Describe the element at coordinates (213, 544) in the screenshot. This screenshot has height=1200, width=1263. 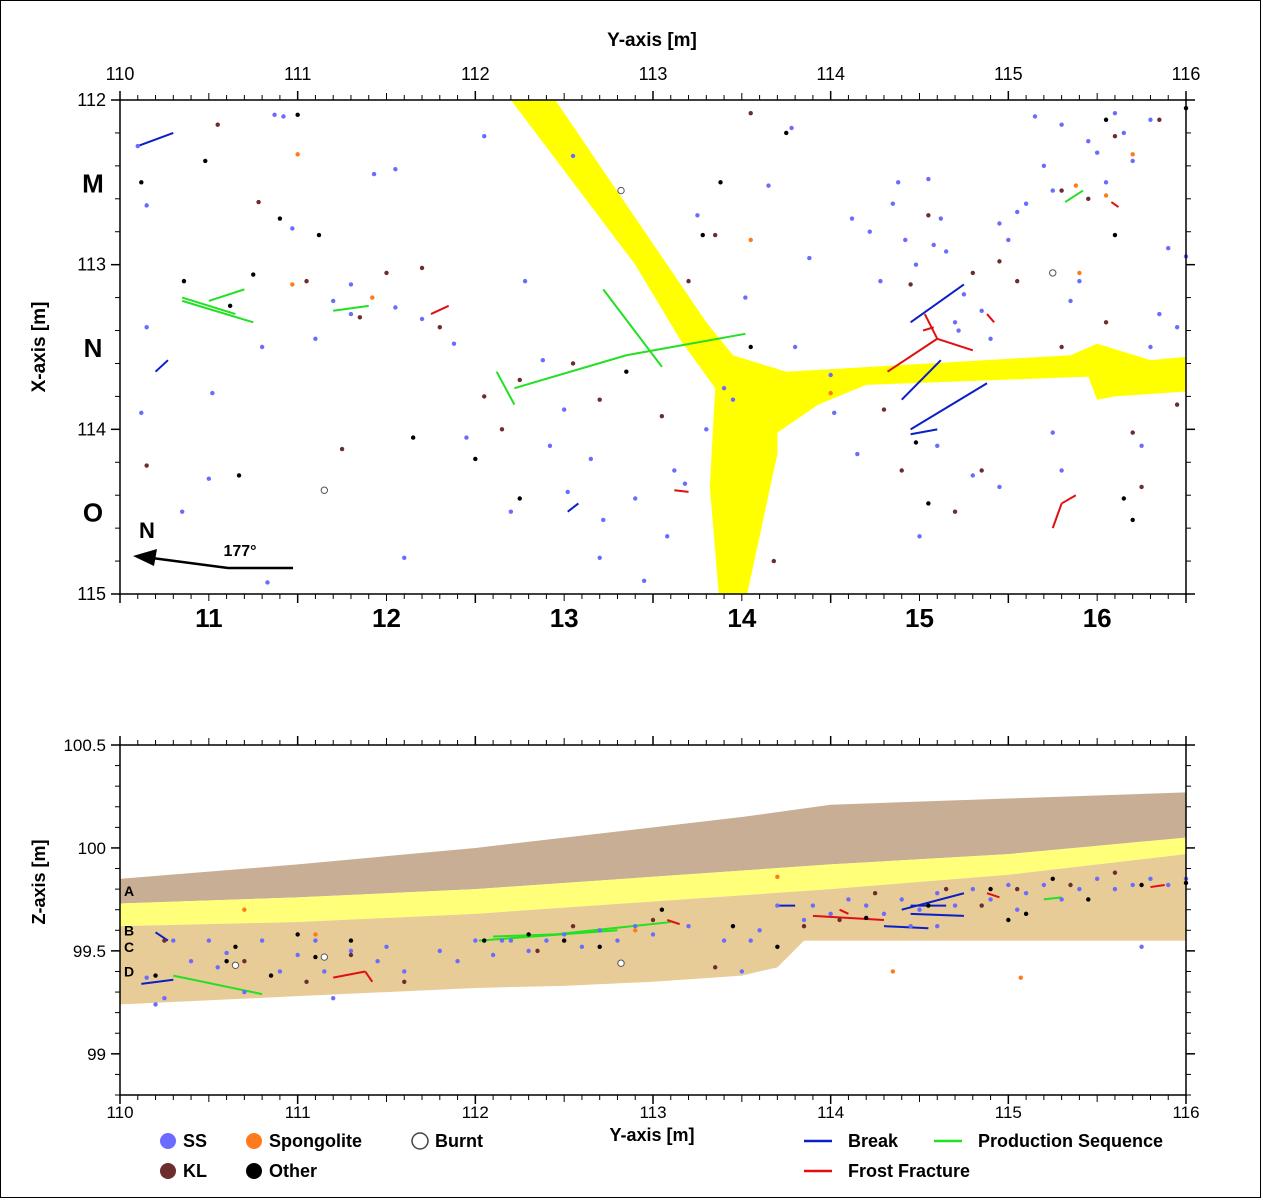
I see `north-arrow: N 177°` at that location.